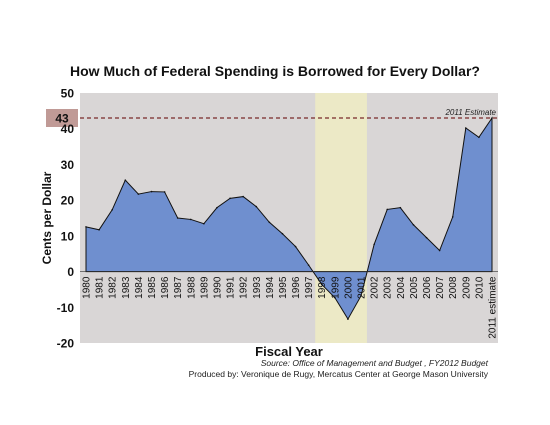 This screenshot has height=425, width=550. What do you see at coordinates (322, 287) in the screenshot?
I see `x-tick-label: 1998` at bounding box center [322, 287].